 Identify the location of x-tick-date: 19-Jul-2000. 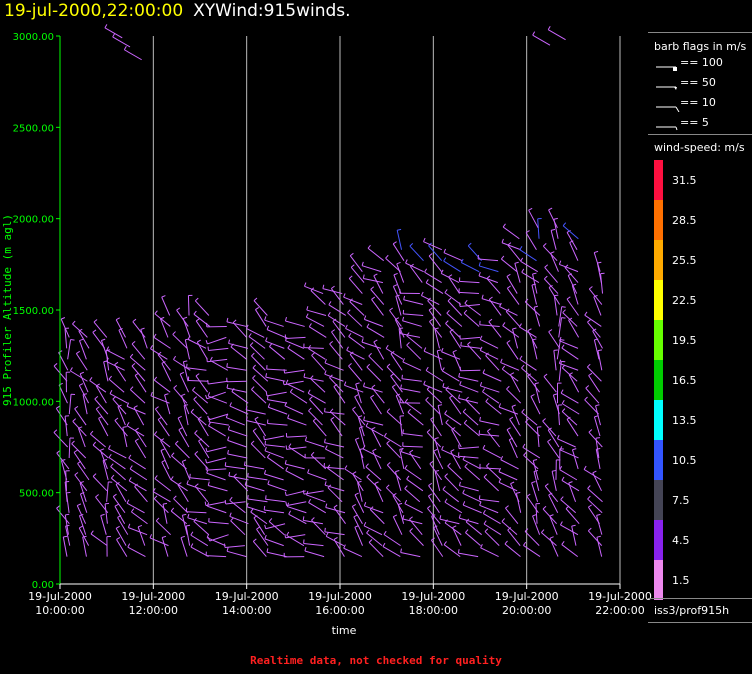
(60, 596).